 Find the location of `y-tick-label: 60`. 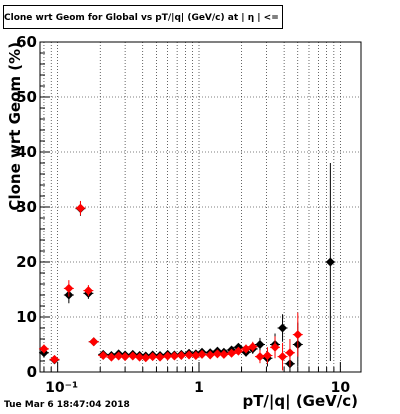

y-tick-label: 60 is located at coordinates (26, 42).